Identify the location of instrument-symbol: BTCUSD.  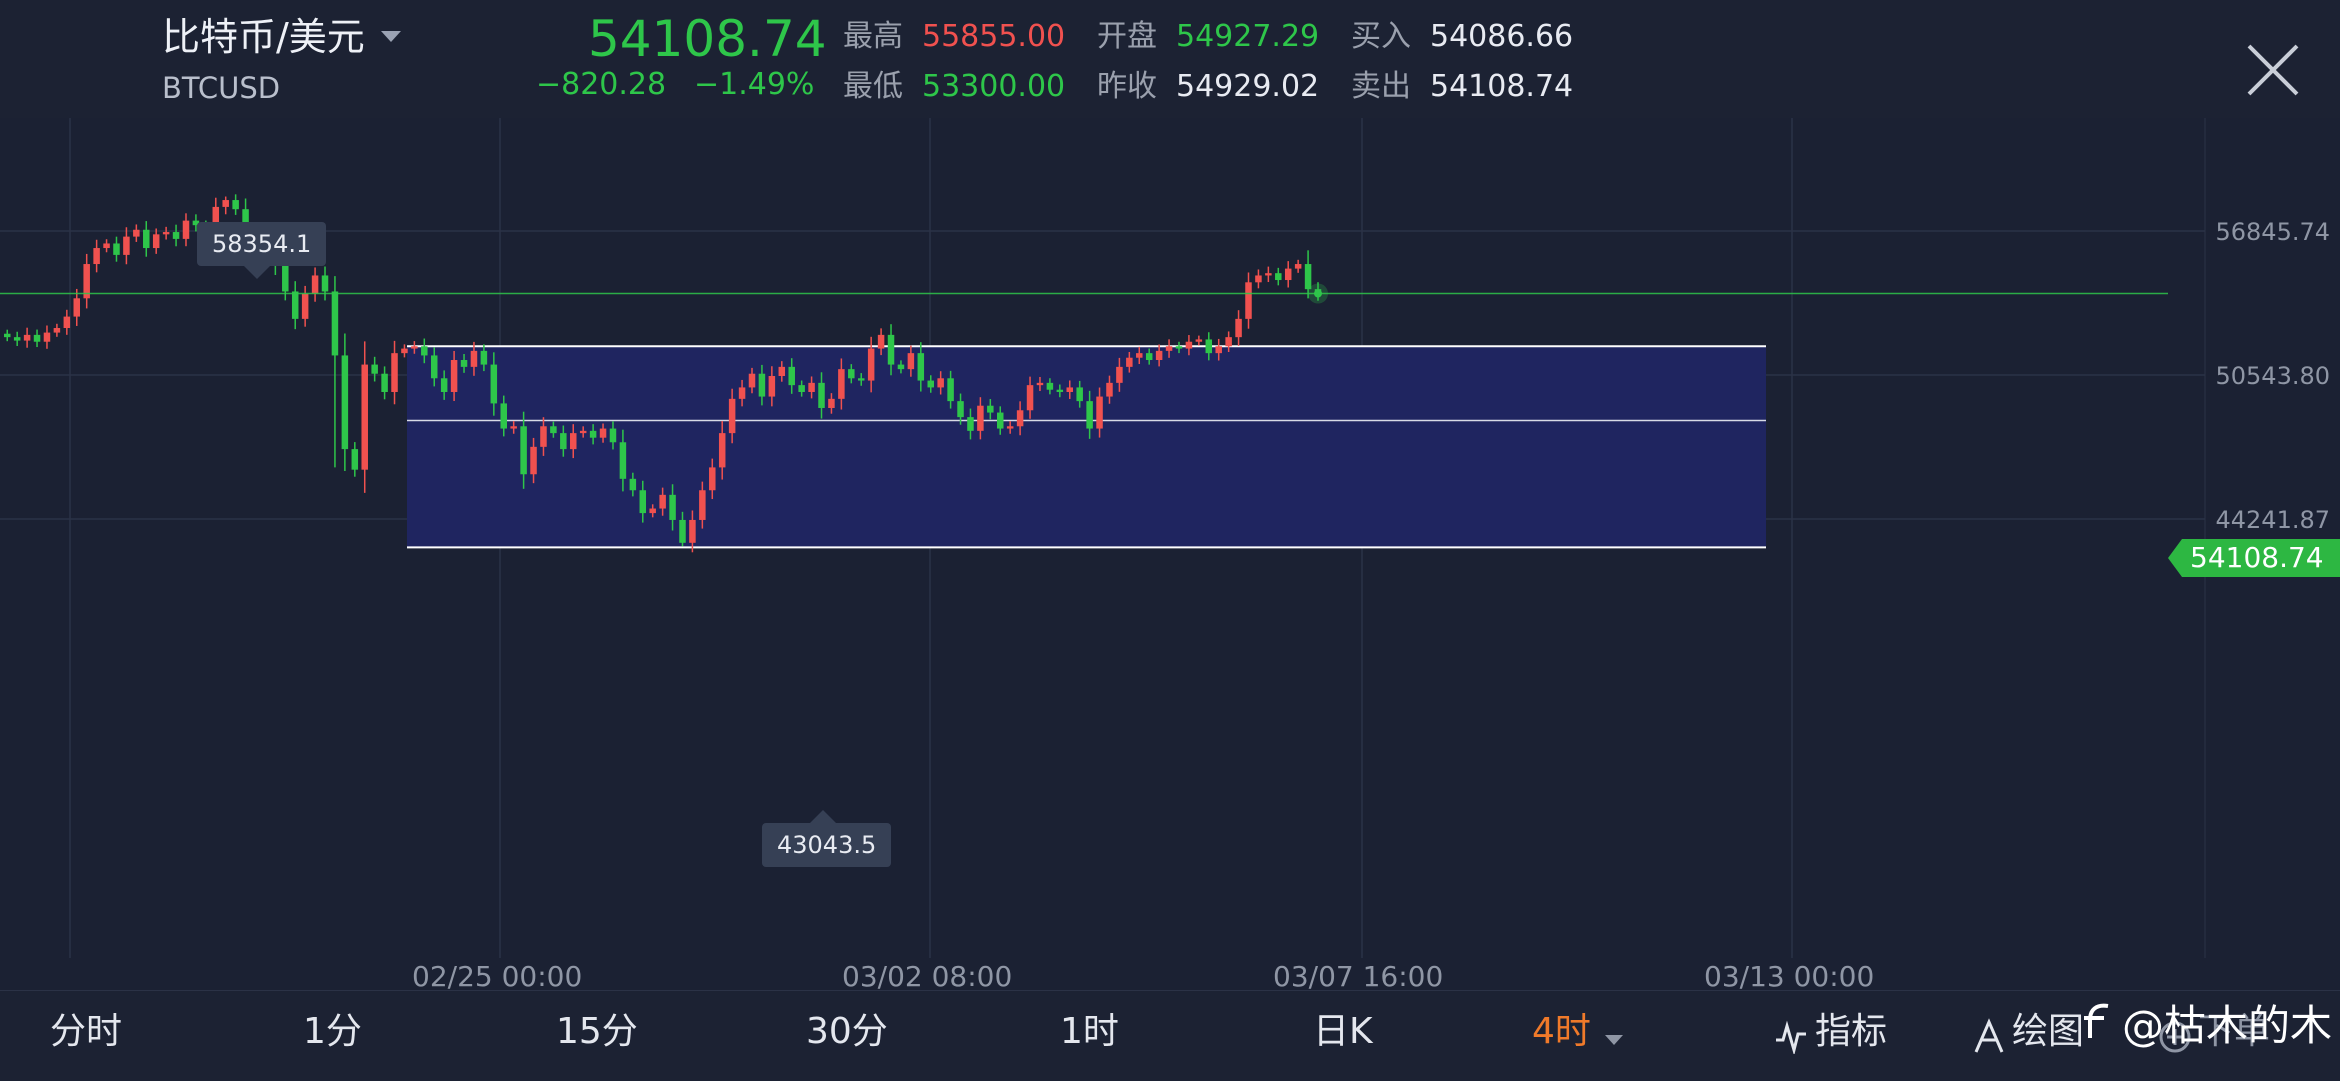
(221, 88).